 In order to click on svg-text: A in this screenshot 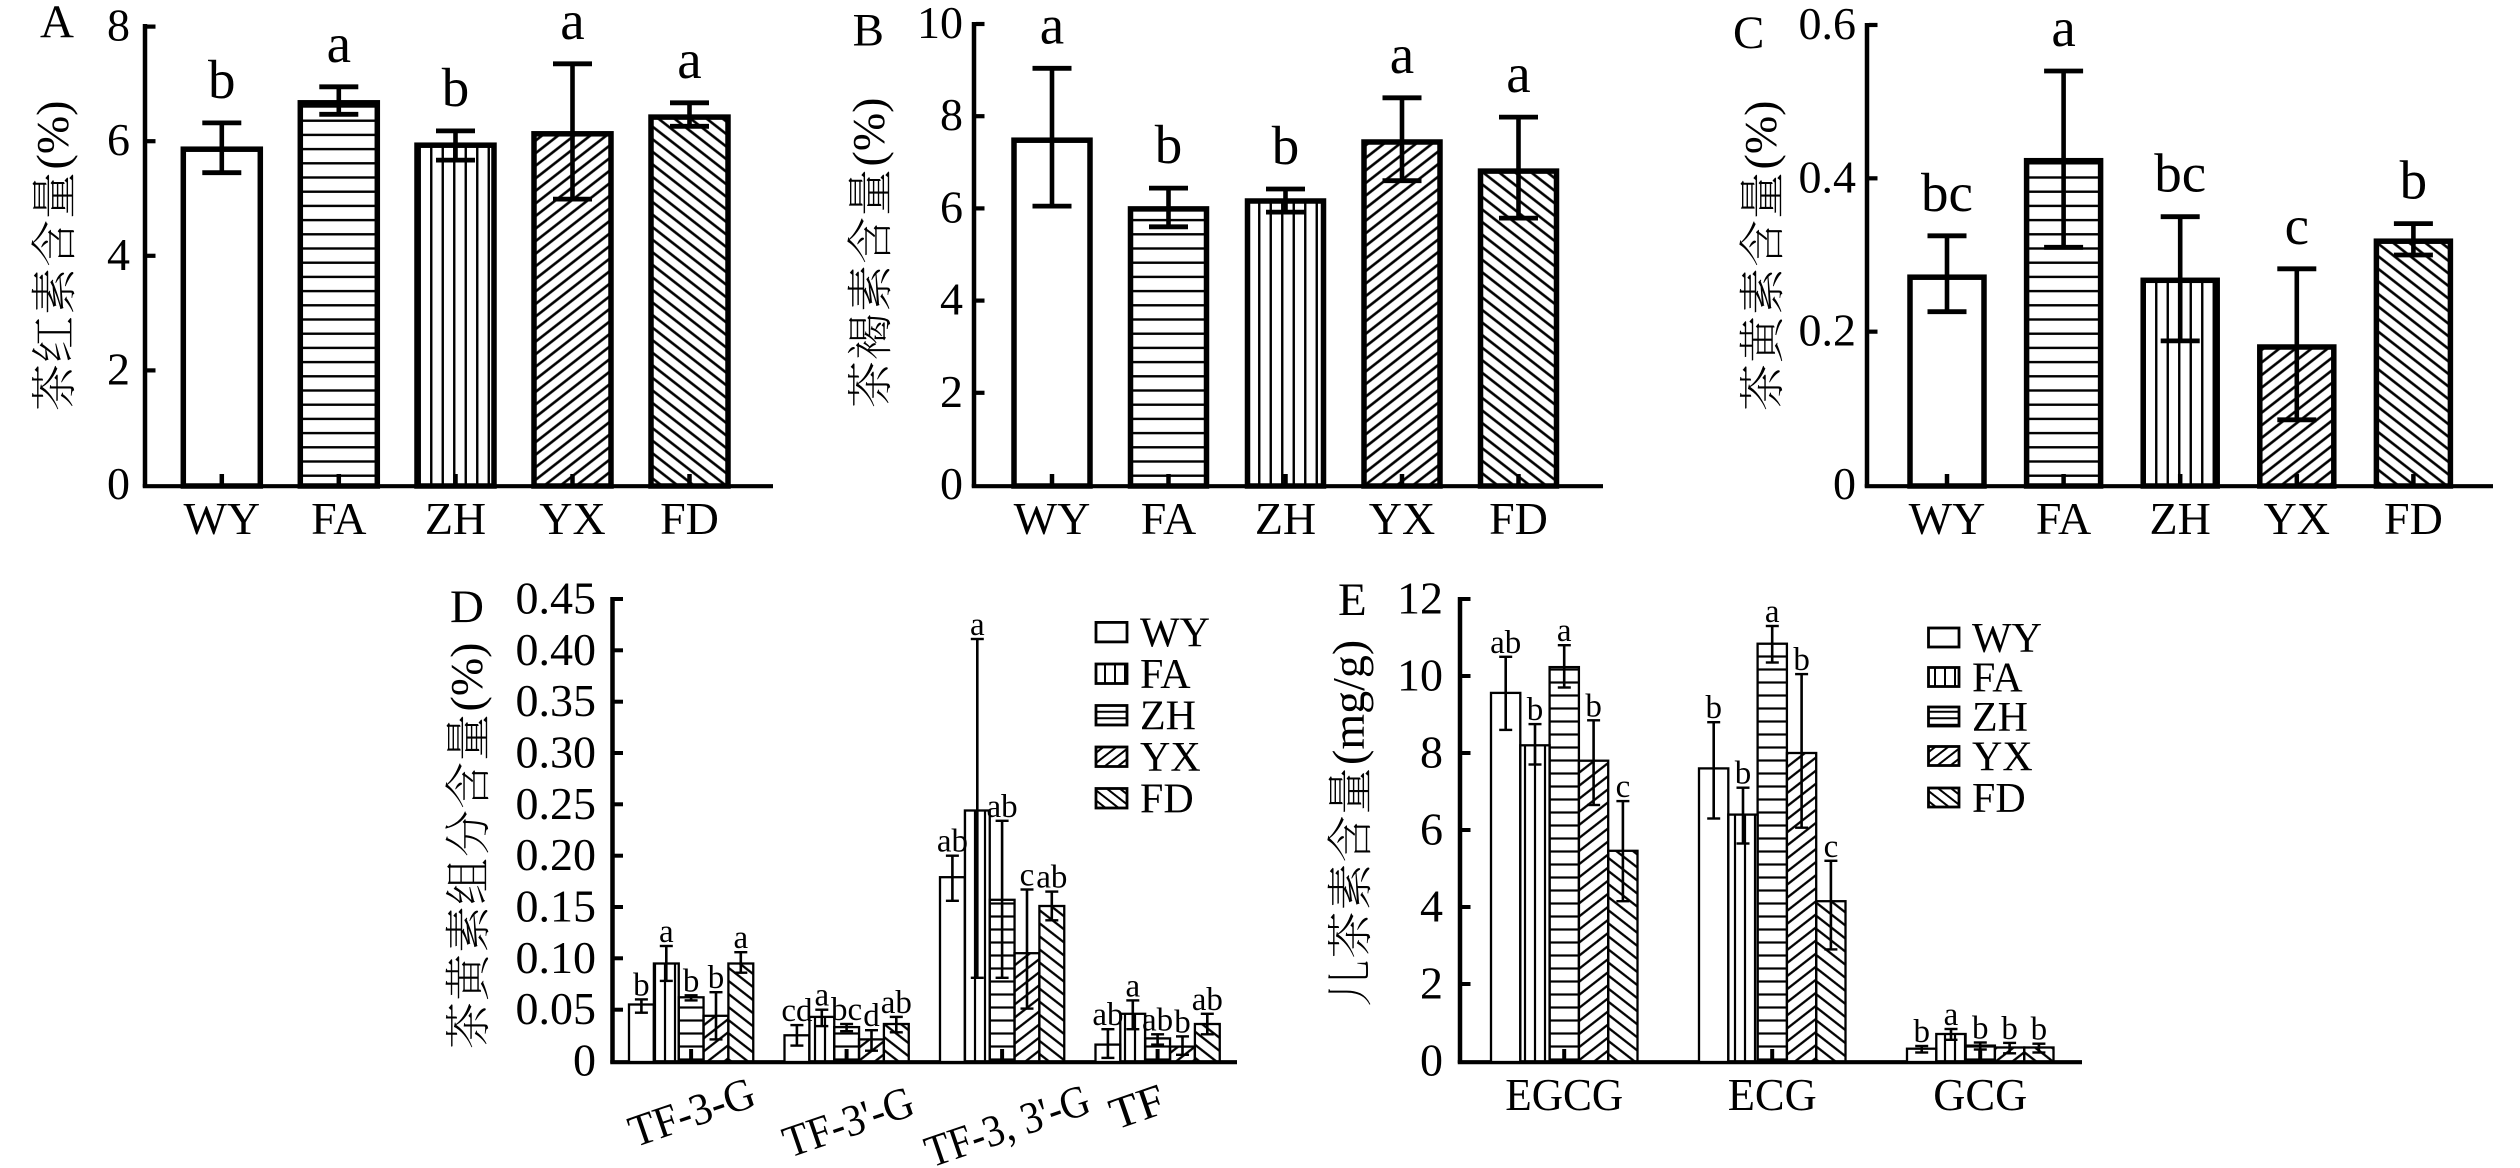, I will do `click(57, 24)`.